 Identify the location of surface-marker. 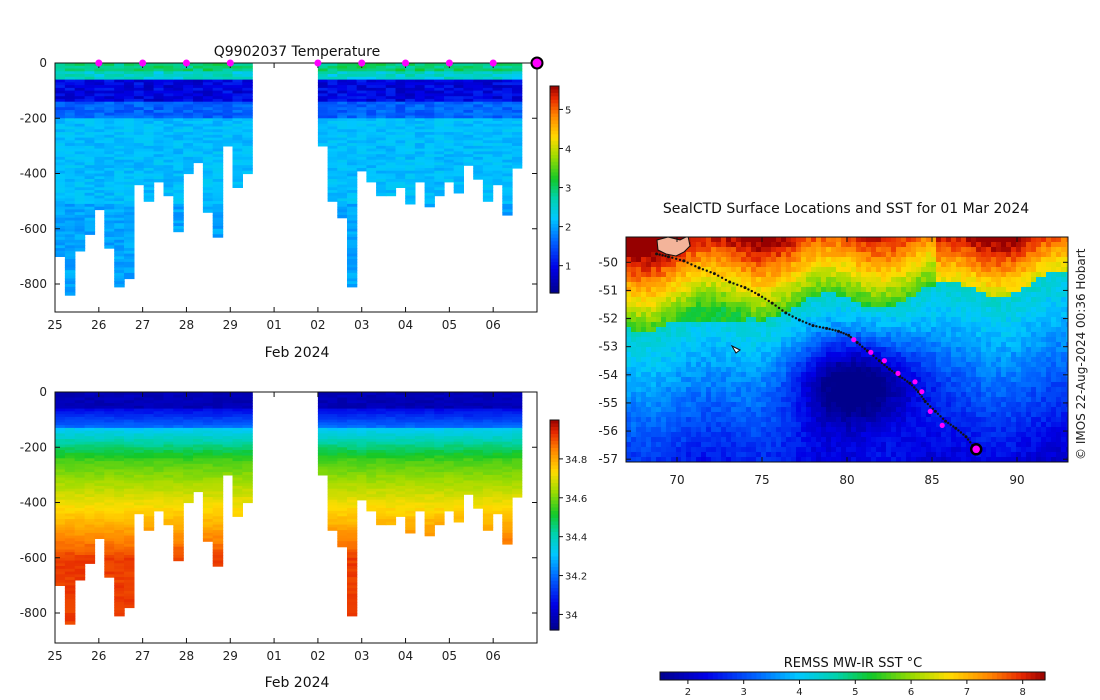
(143, 63).